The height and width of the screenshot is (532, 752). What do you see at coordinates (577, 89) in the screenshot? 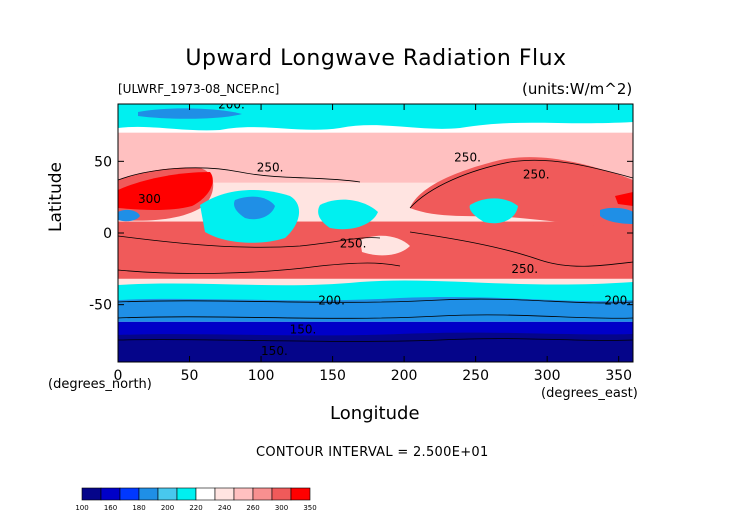
I see `units-label: (units:W/m^2)` at bounding box center [577, 89].